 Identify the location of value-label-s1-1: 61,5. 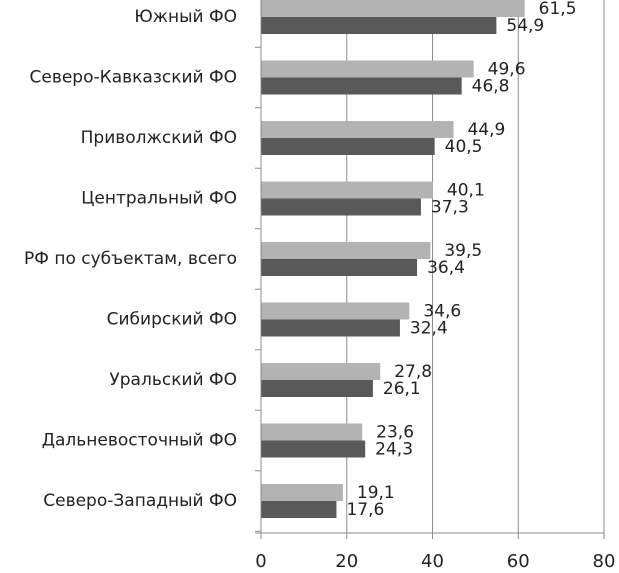
(558, 9).